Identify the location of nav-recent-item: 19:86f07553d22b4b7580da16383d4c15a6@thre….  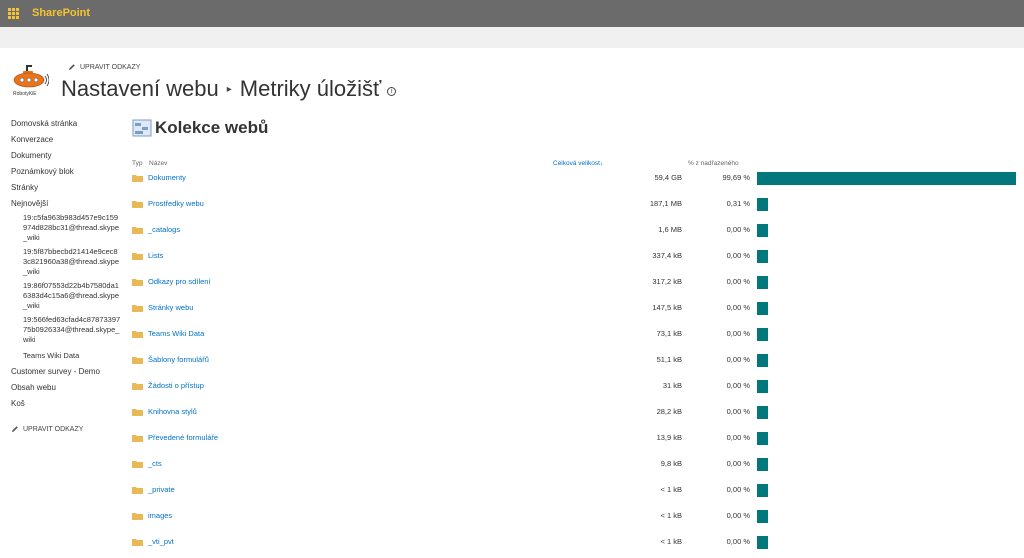
(71, 295).